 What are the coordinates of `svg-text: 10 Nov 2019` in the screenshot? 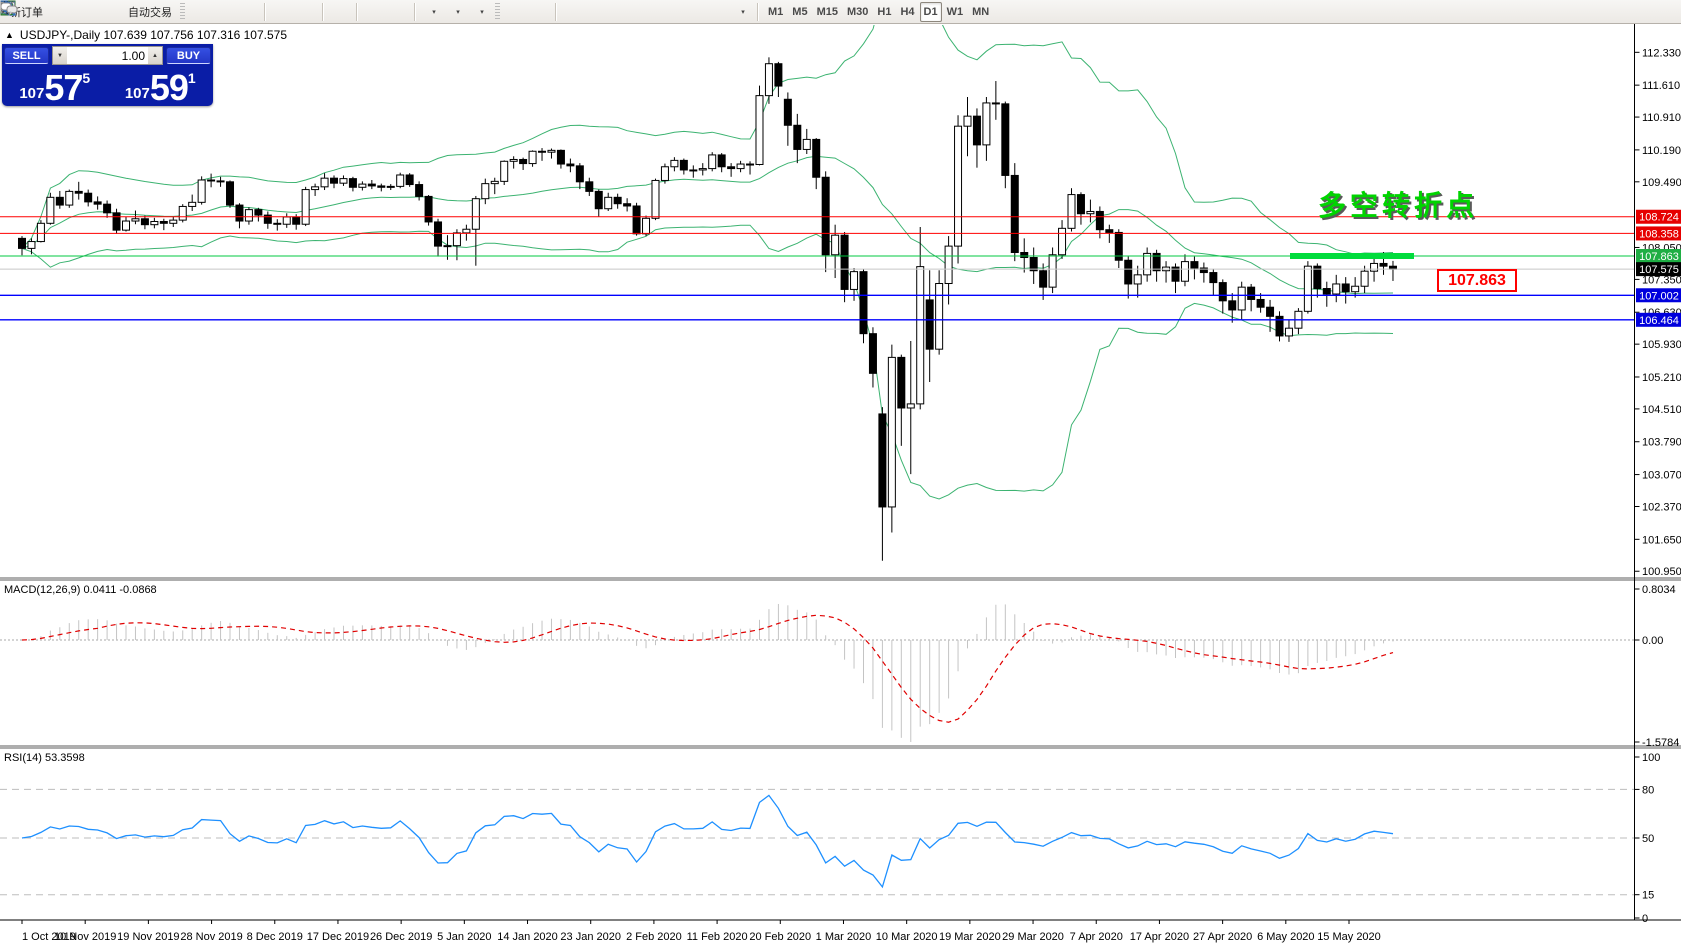 It's located at (85, 937).